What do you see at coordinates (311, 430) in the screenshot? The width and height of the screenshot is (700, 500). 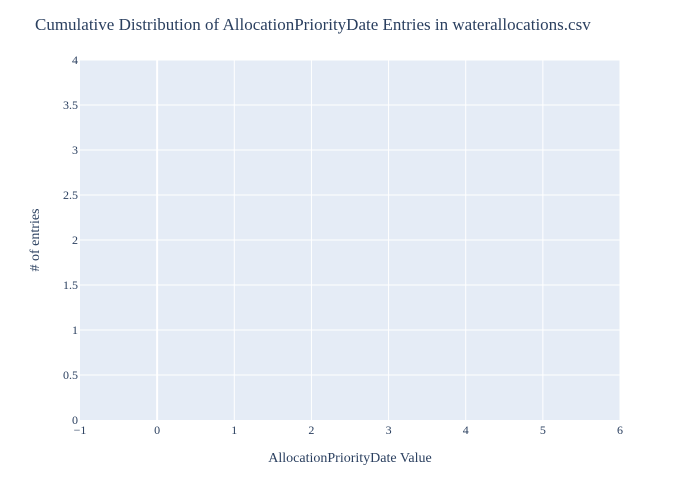 I see `x-tick-label: 2` at bounding box center [311, 430].